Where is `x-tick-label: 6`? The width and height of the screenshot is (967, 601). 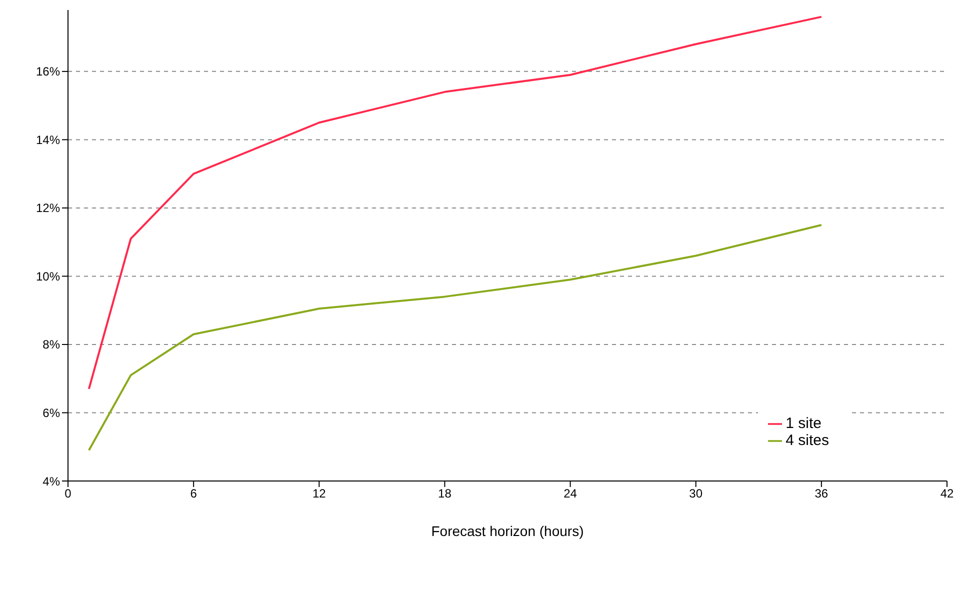 x-tick-label: 6 is located at coordinates (194, 493).